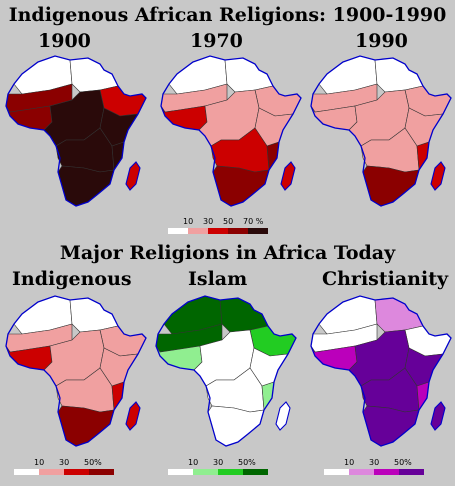 This screenshot has width=455, height=486. I want to click on map-islam, so click(226, 371).